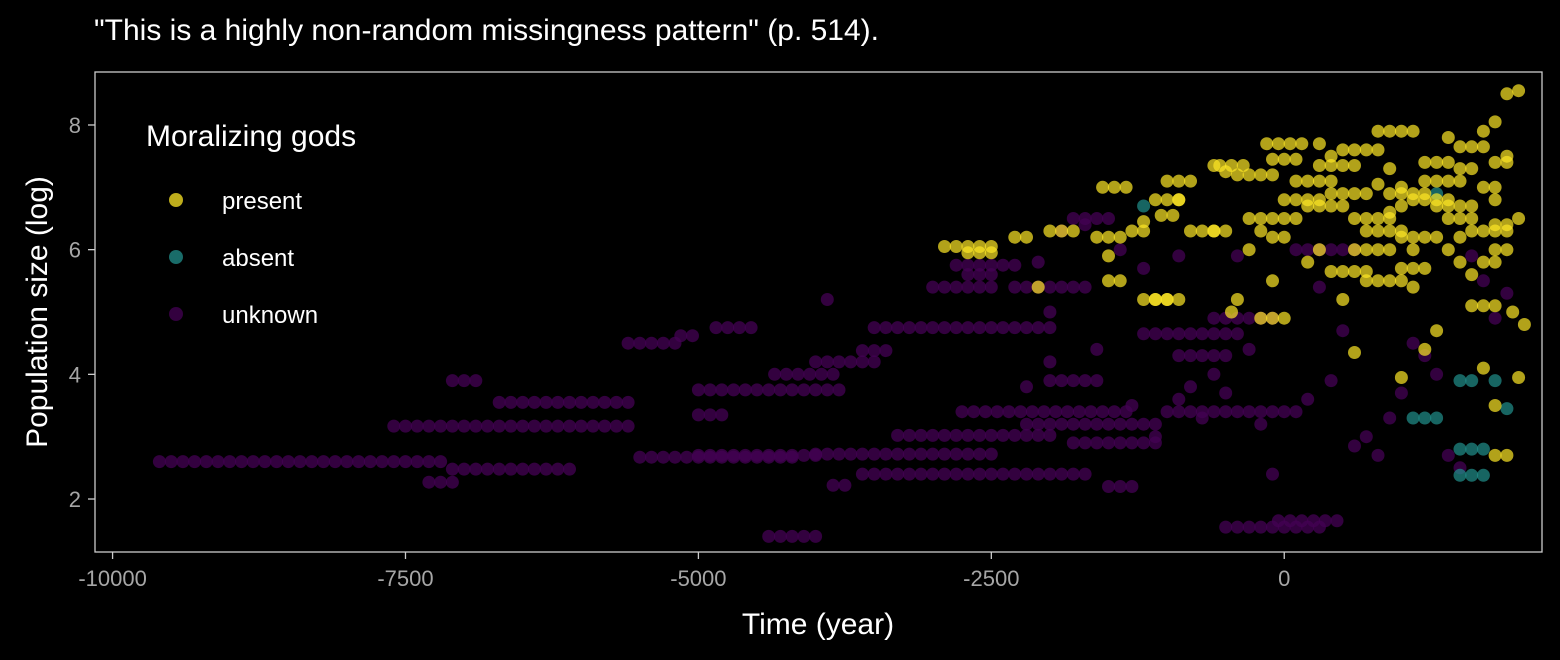 This screenshot has width=1560, height=660. I want to click on legend-items: present absent unknown, so click(243, 258).